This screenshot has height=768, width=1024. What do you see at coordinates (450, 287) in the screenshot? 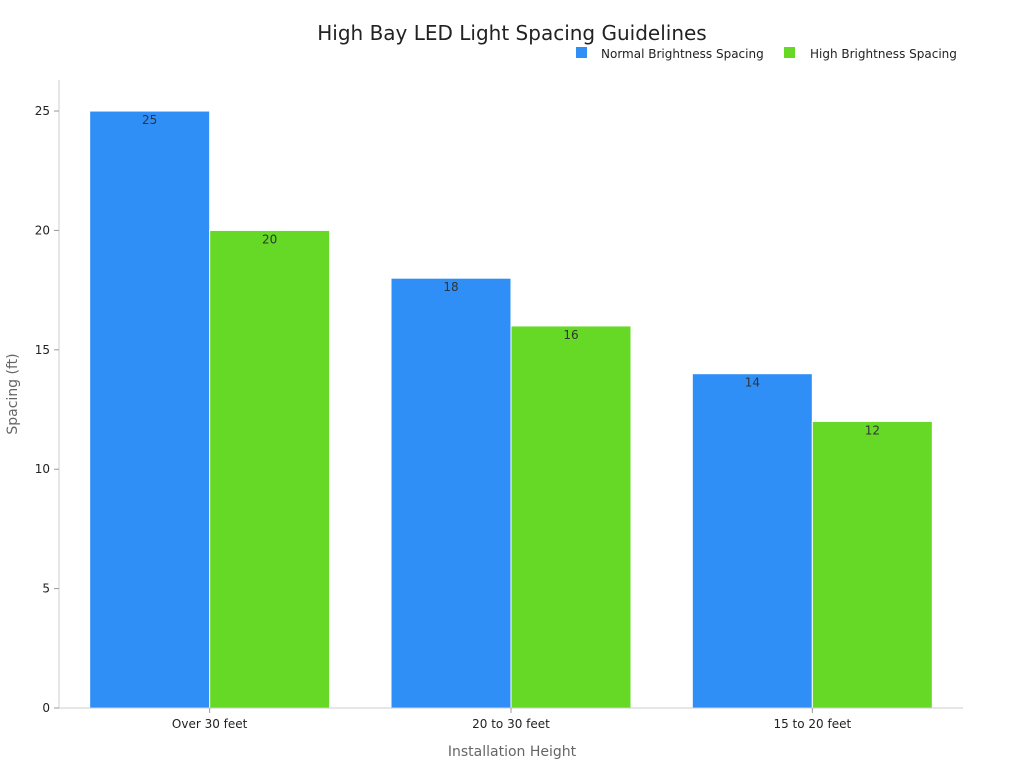
I see `bar-value-label: 18` at bounding box center [450, 287].